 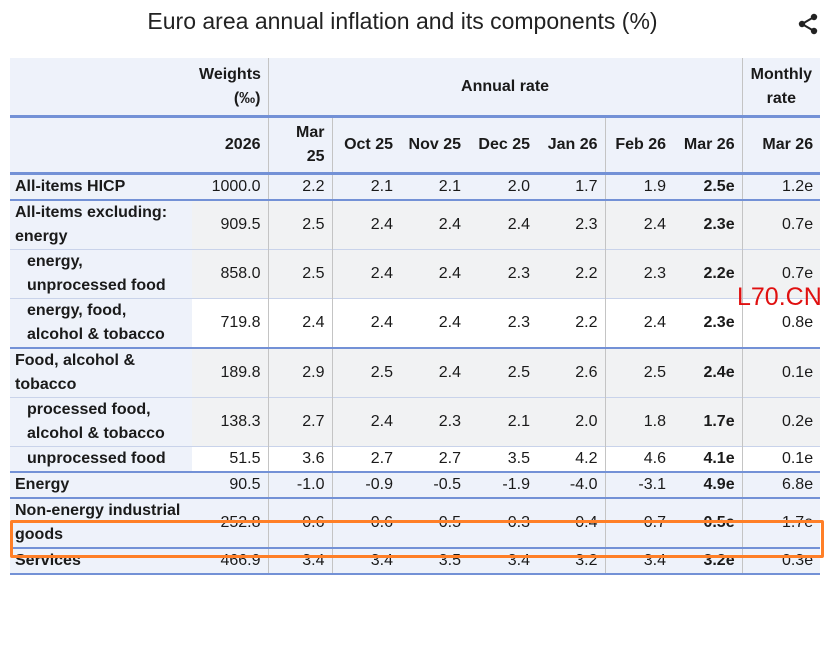 I want to click on table-cell: -0.9, so click(x=365, y=485).